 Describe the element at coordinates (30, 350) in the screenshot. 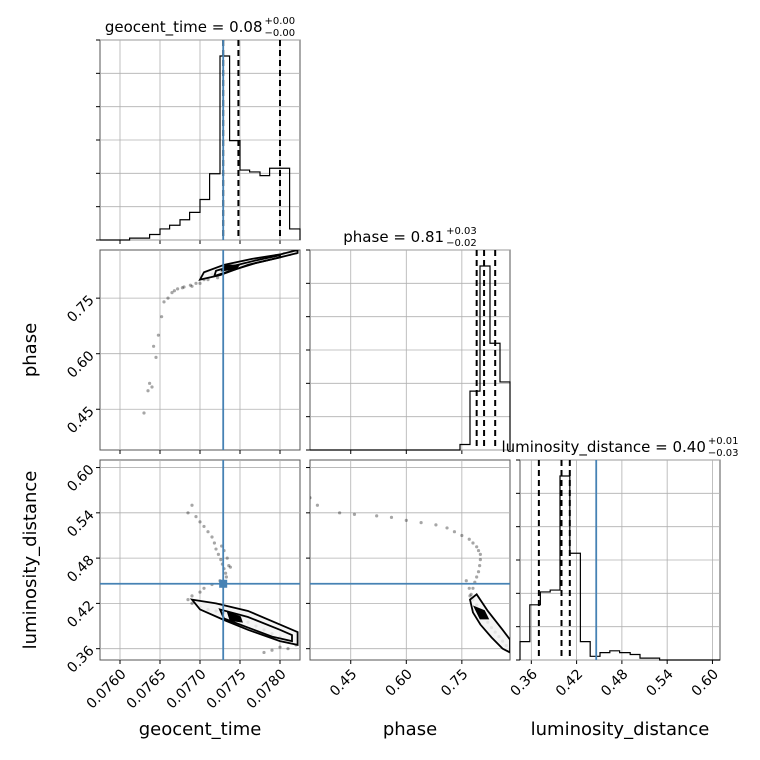

I see `axis-label-y: phase` at that location.